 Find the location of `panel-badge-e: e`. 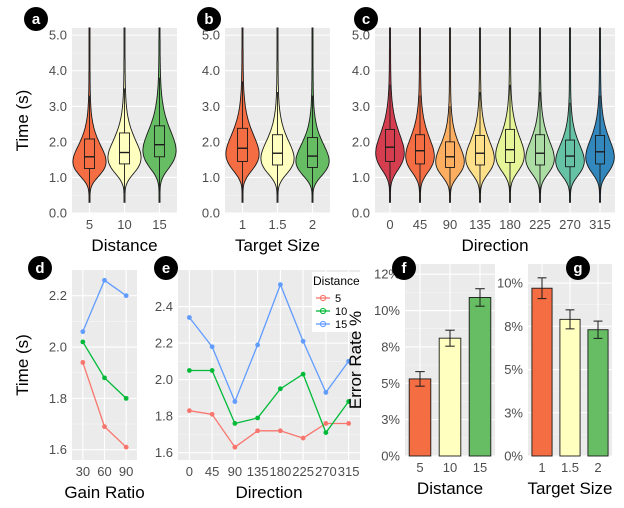

panel-badge-e: e is located at coordinates (166, 268).